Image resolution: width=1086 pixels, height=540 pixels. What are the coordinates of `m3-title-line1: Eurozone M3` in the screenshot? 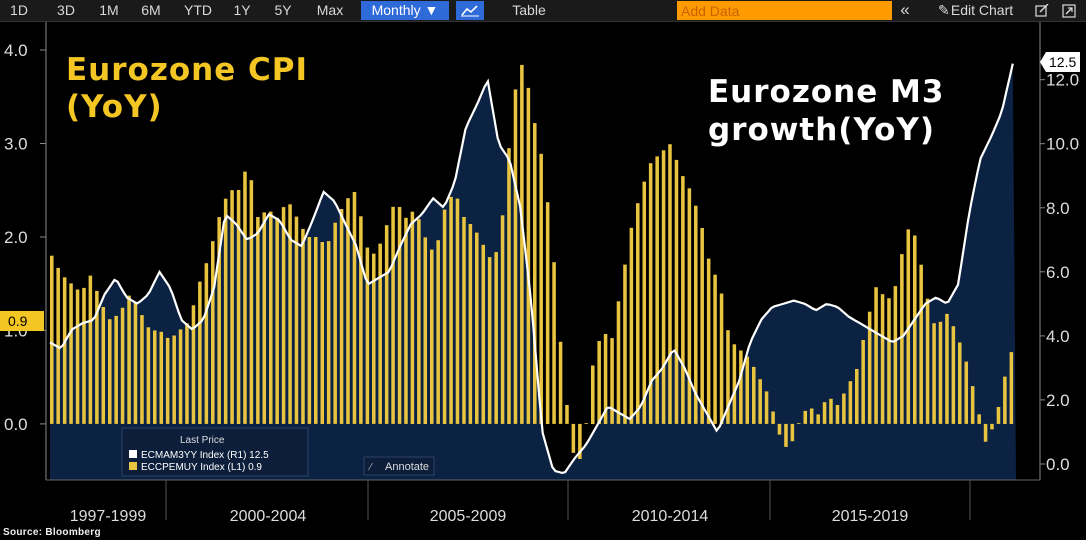 It's located at (826, 92).